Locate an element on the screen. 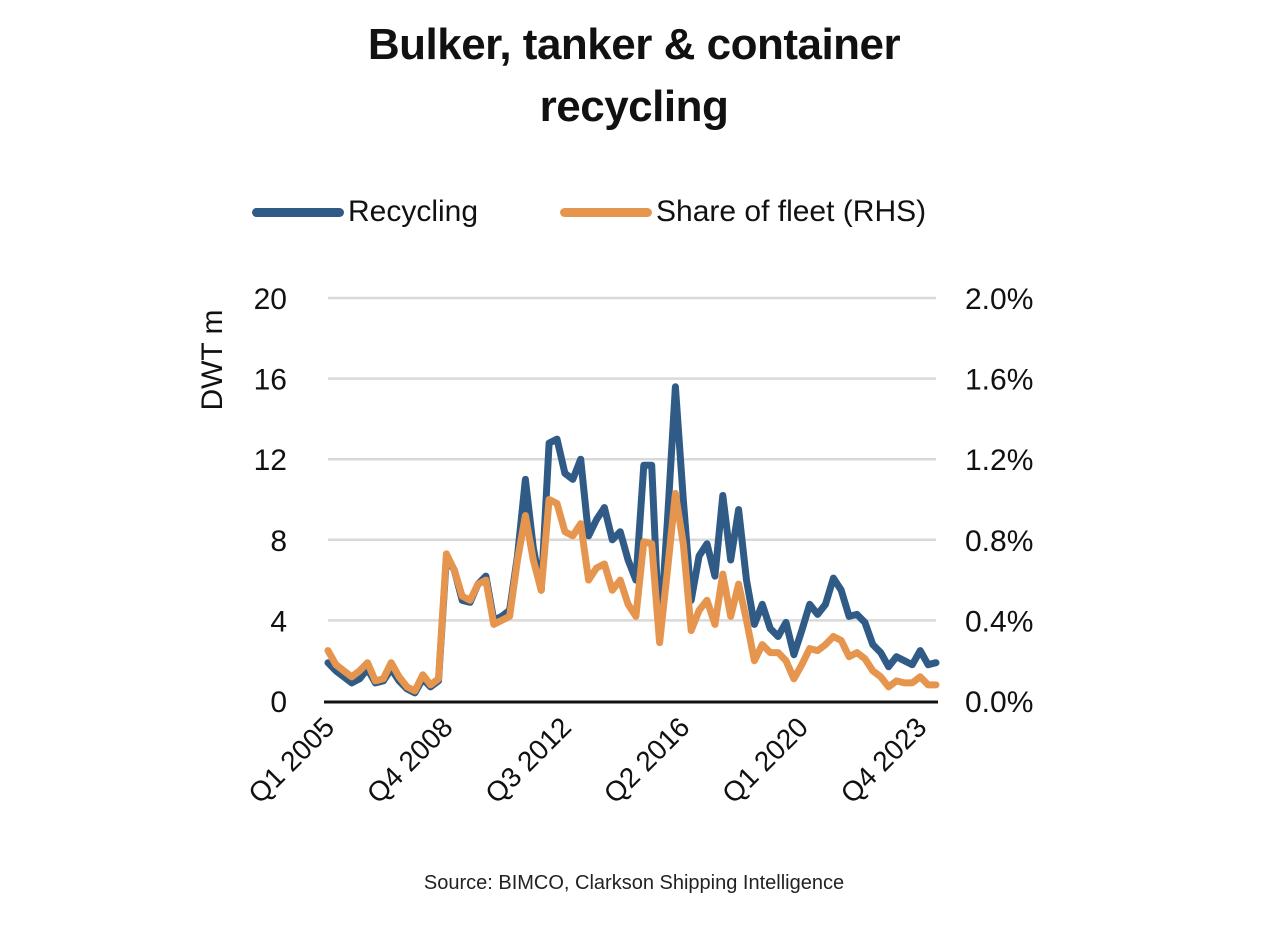  y-tick-label-left: 12 is located at coordinates (270, 460).